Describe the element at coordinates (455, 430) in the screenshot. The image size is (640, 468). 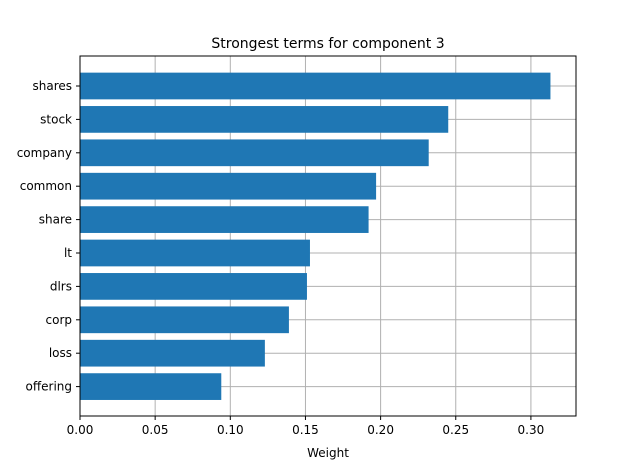
I see `x-tick-label: 0.25` at that location.